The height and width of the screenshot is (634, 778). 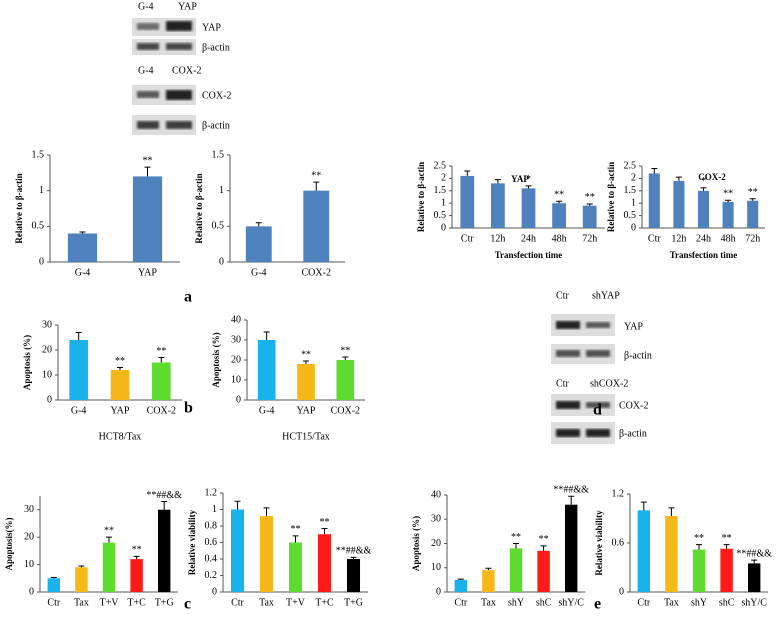 I want to click on blot-row-label: β-actin, so click(x=216, y=125).